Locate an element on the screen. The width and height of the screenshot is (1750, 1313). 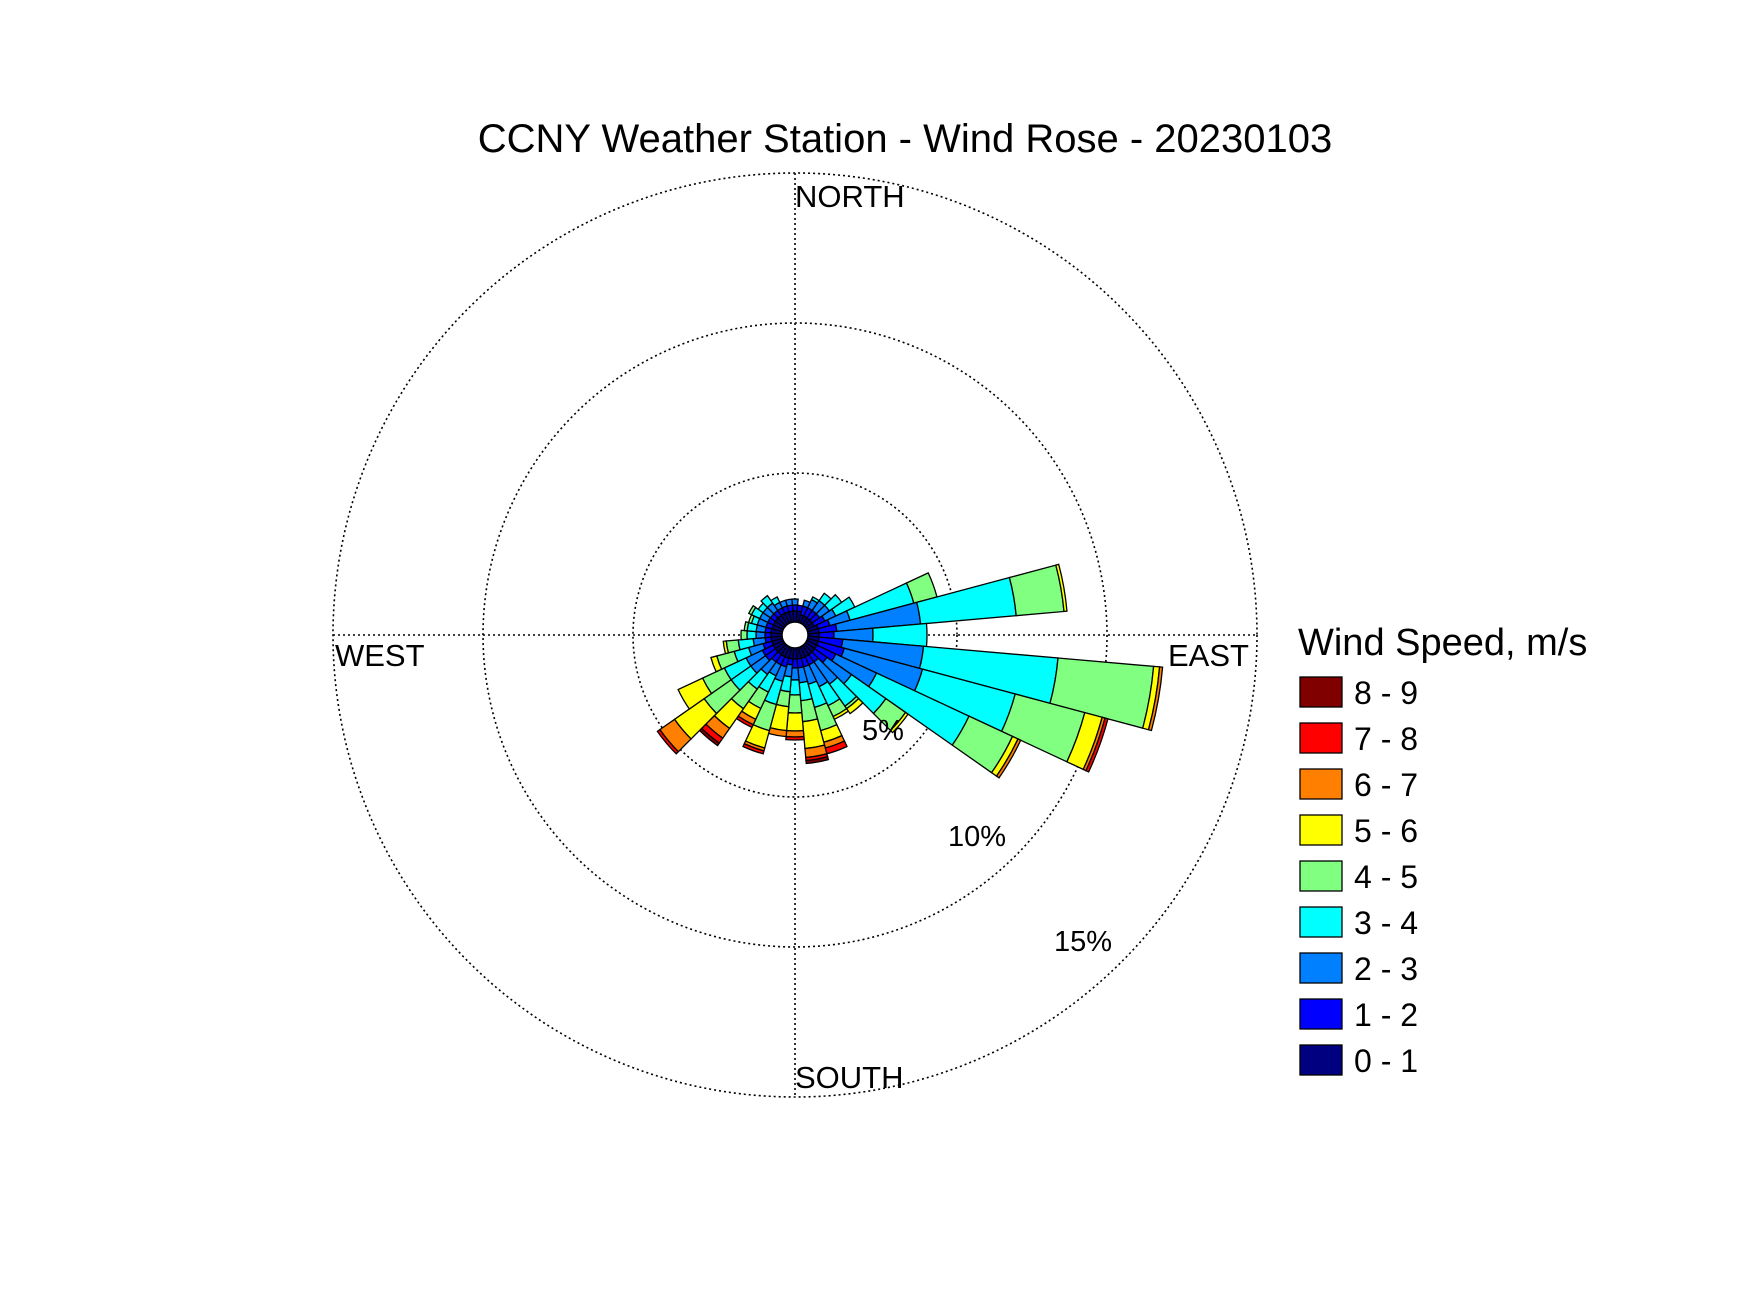
legend-label-7: 1 - 2 is located at coordinates (1386, 1015).